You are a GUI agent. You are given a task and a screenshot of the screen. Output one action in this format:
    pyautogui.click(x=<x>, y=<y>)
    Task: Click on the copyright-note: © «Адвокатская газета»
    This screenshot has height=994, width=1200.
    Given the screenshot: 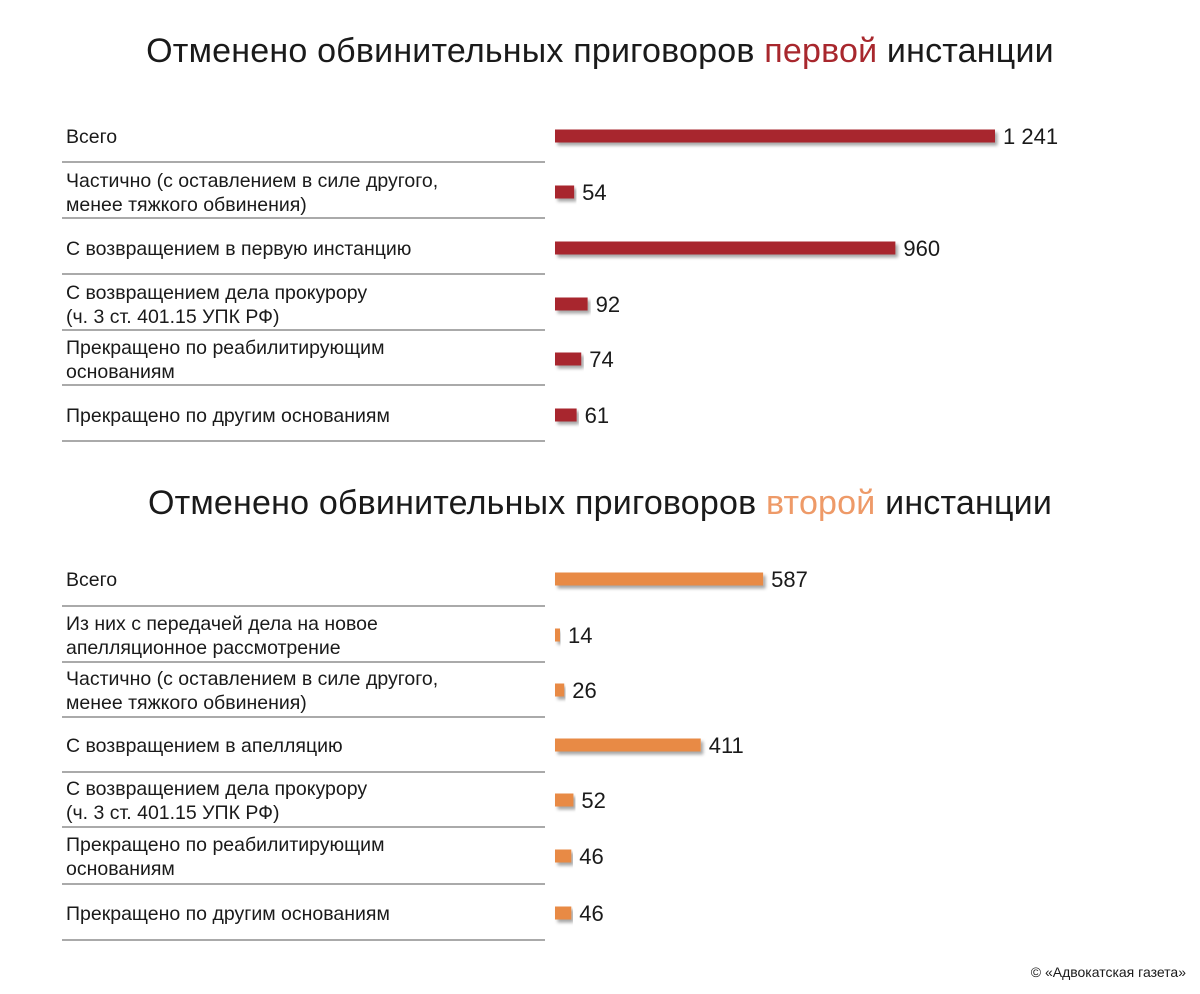 What is the action you would take?
    pyautogui.click(x=1108, y=972)
    